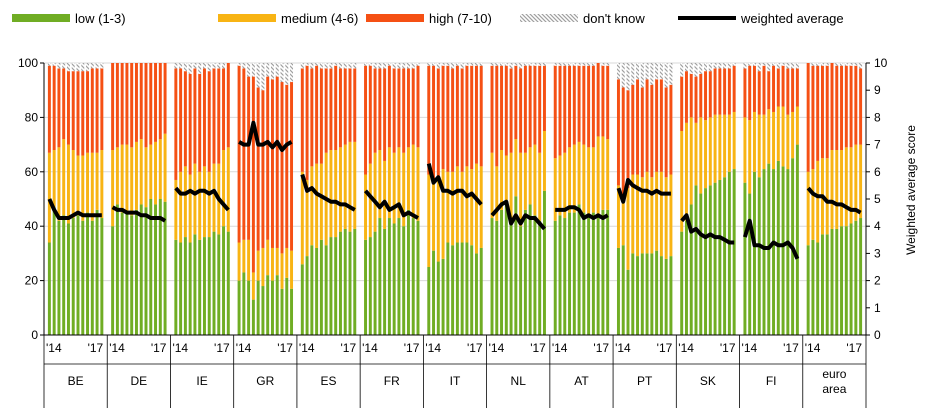 The height and width of the screenshot is (410, 927). Describe the element at coordinates (455, 381) in the screenshot. I see `group-label: IT` at that location.